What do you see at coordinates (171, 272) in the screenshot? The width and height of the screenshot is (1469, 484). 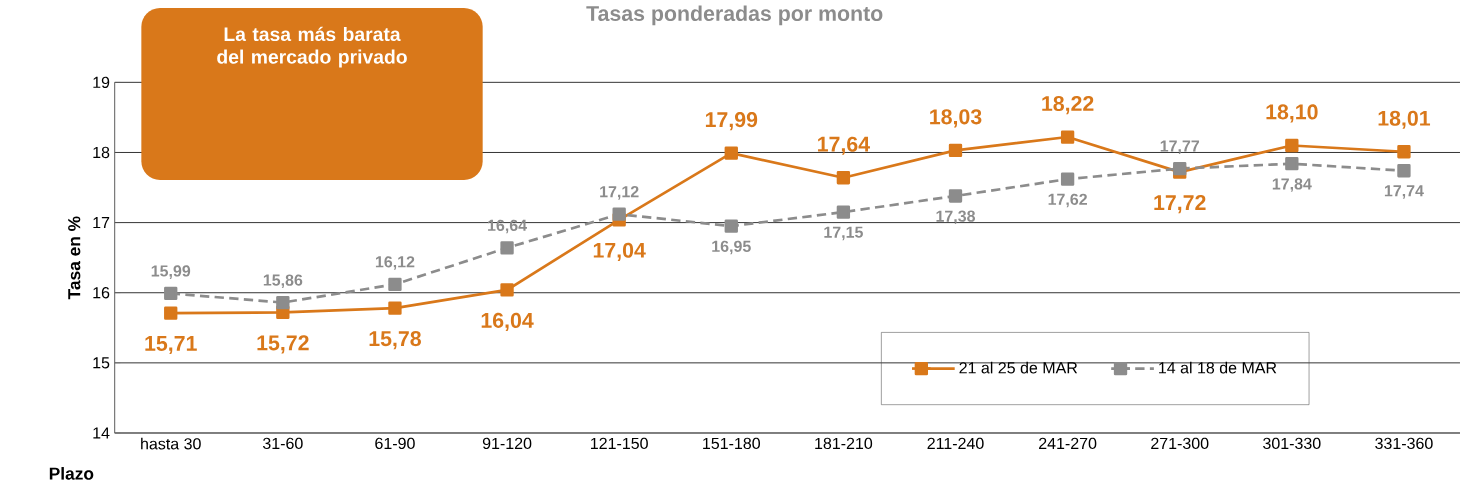 I see `data-label: 15,99` at bounding box center [171, 272].